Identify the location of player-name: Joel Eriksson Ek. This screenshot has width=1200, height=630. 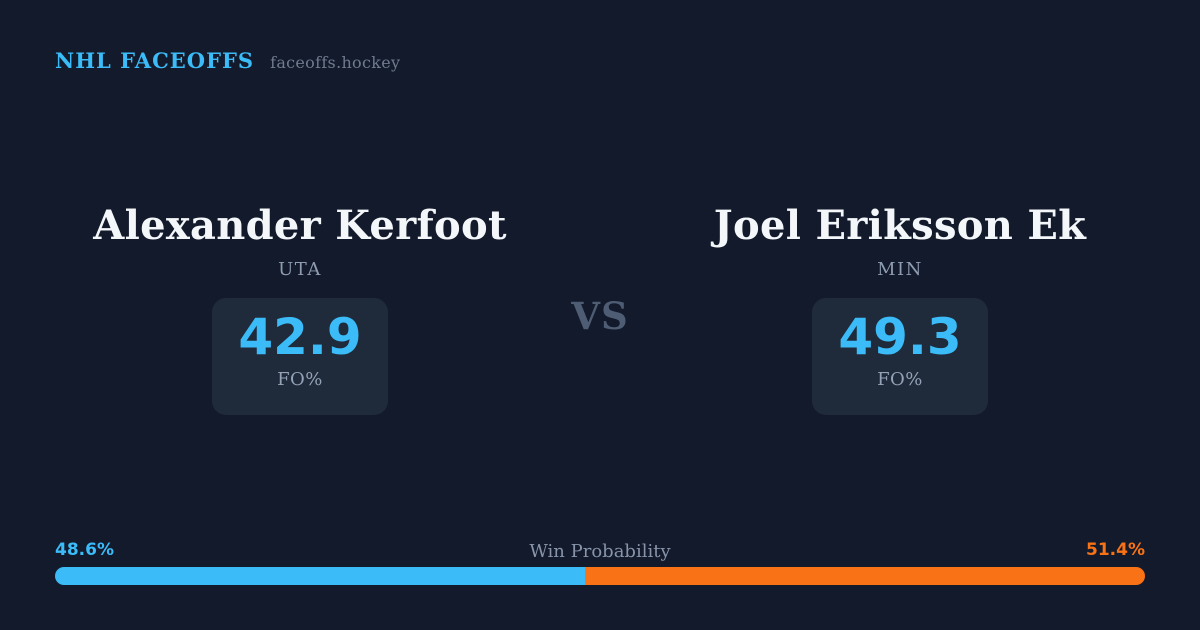
(900, 225).